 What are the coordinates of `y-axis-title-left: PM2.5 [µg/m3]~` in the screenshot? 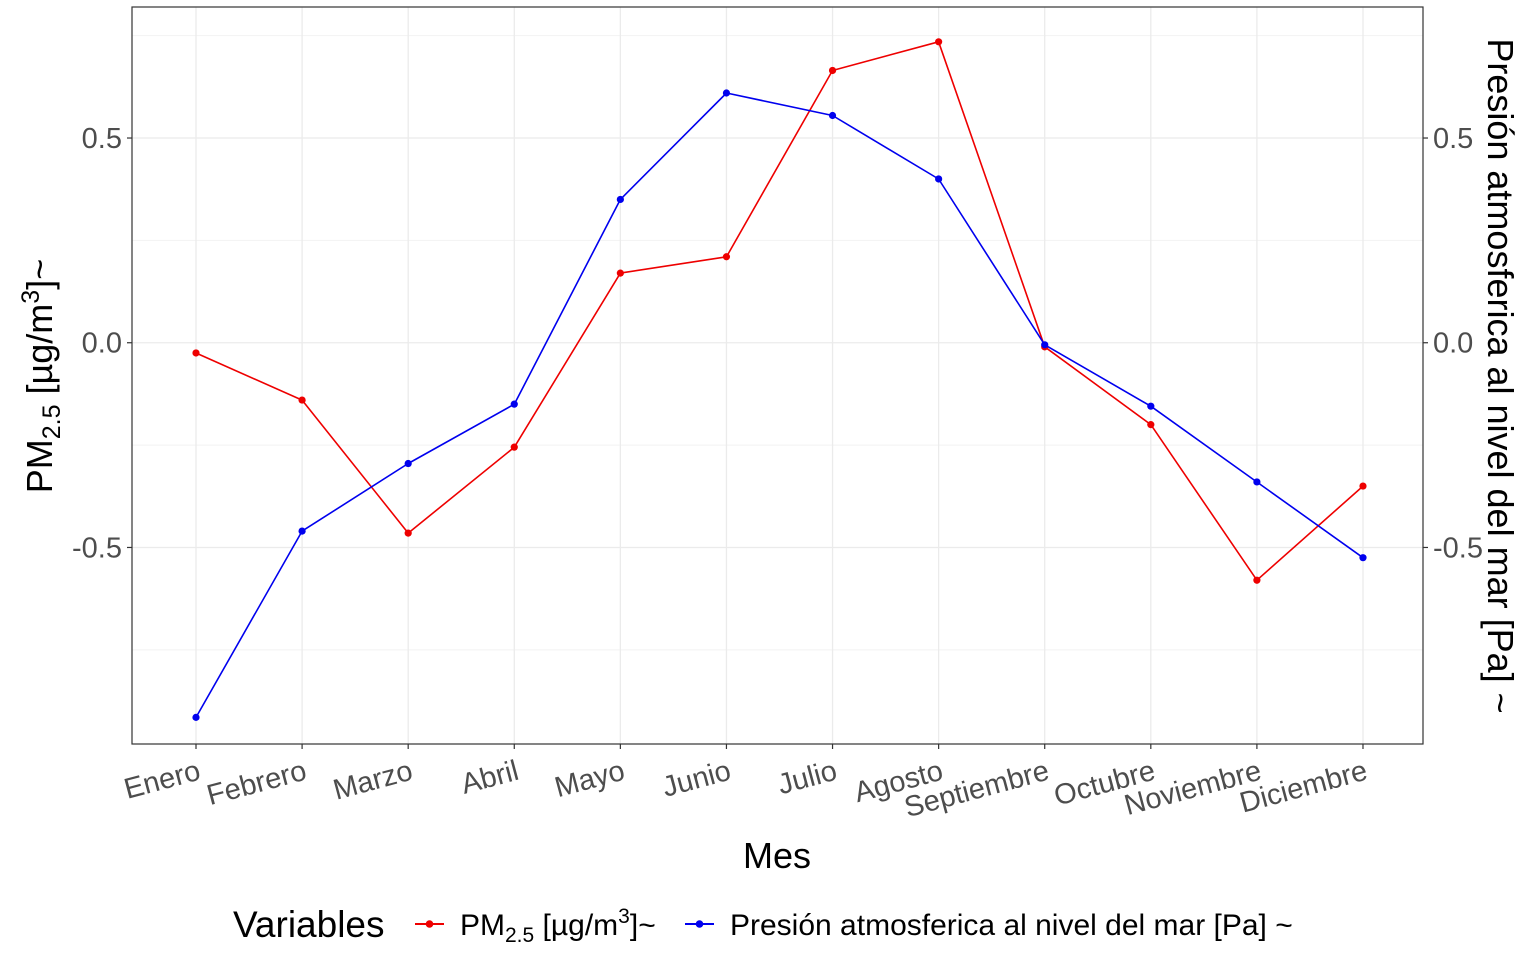 It's located at (41, 376).